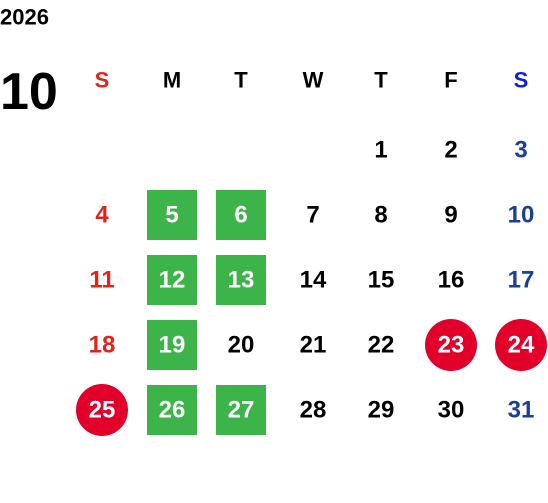  I want to click on day-number: 10, so click(521, 215).